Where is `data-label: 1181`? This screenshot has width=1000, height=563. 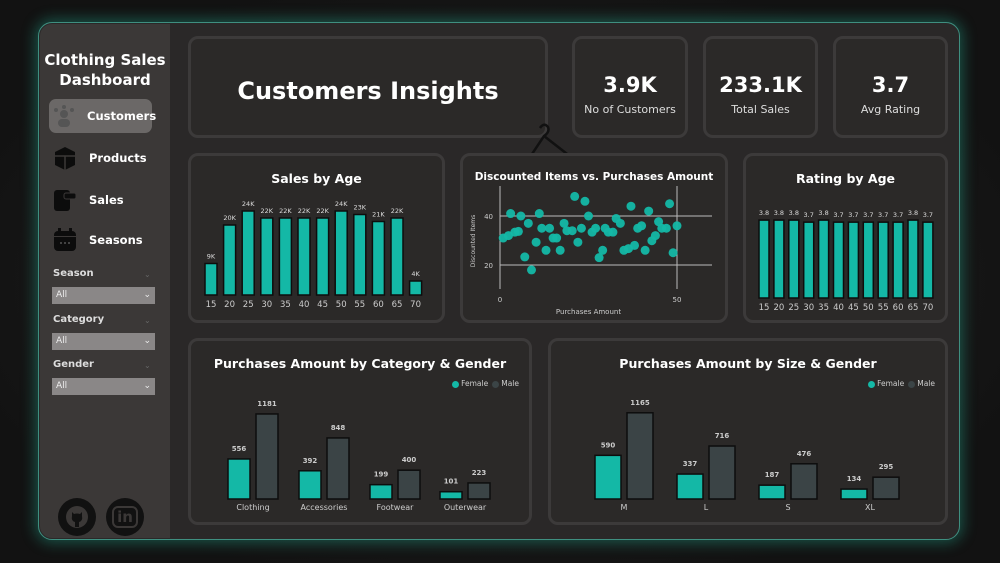 data-label: 1181 is located at coordinates (267, 404).